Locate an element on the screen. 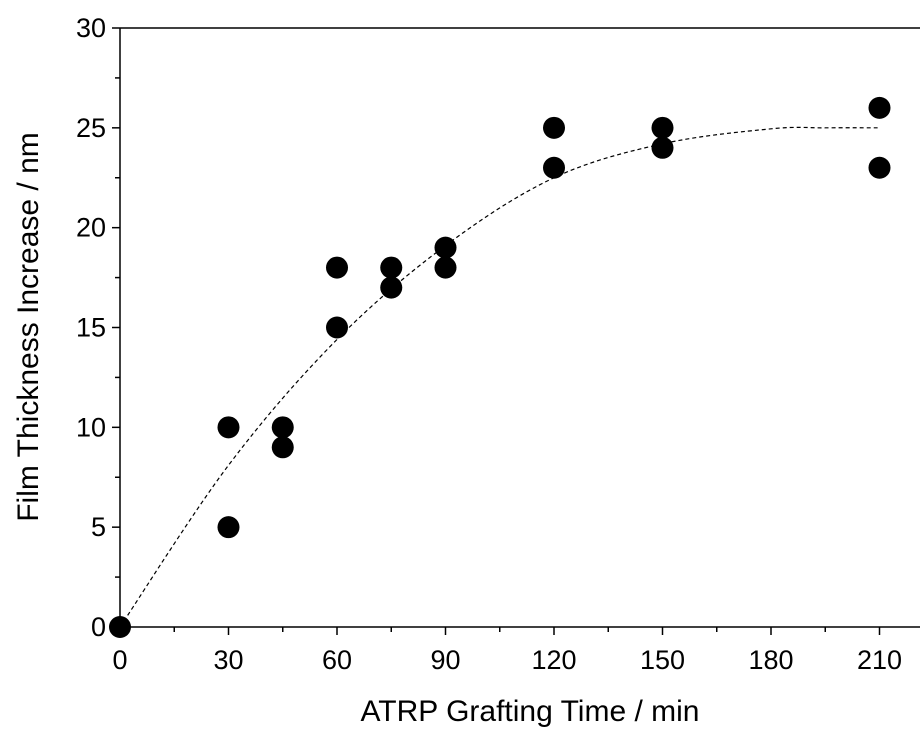  y-tick-label: 5 is located at coordinates (98, 527).